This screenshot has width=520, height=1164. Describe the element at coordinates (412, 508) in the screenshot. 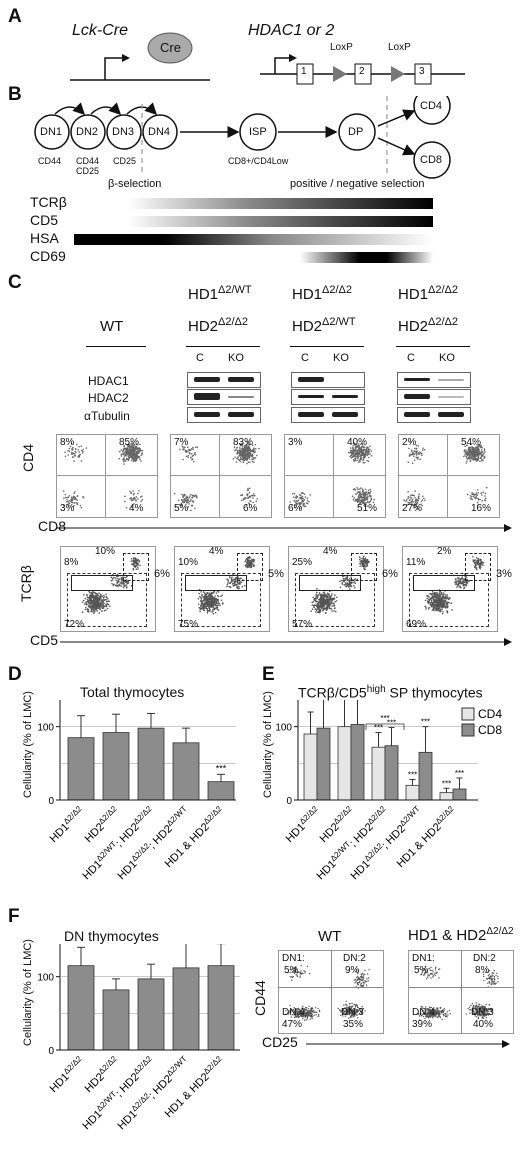

I see `cd4-cd8-bl-4: 27%` at that location.